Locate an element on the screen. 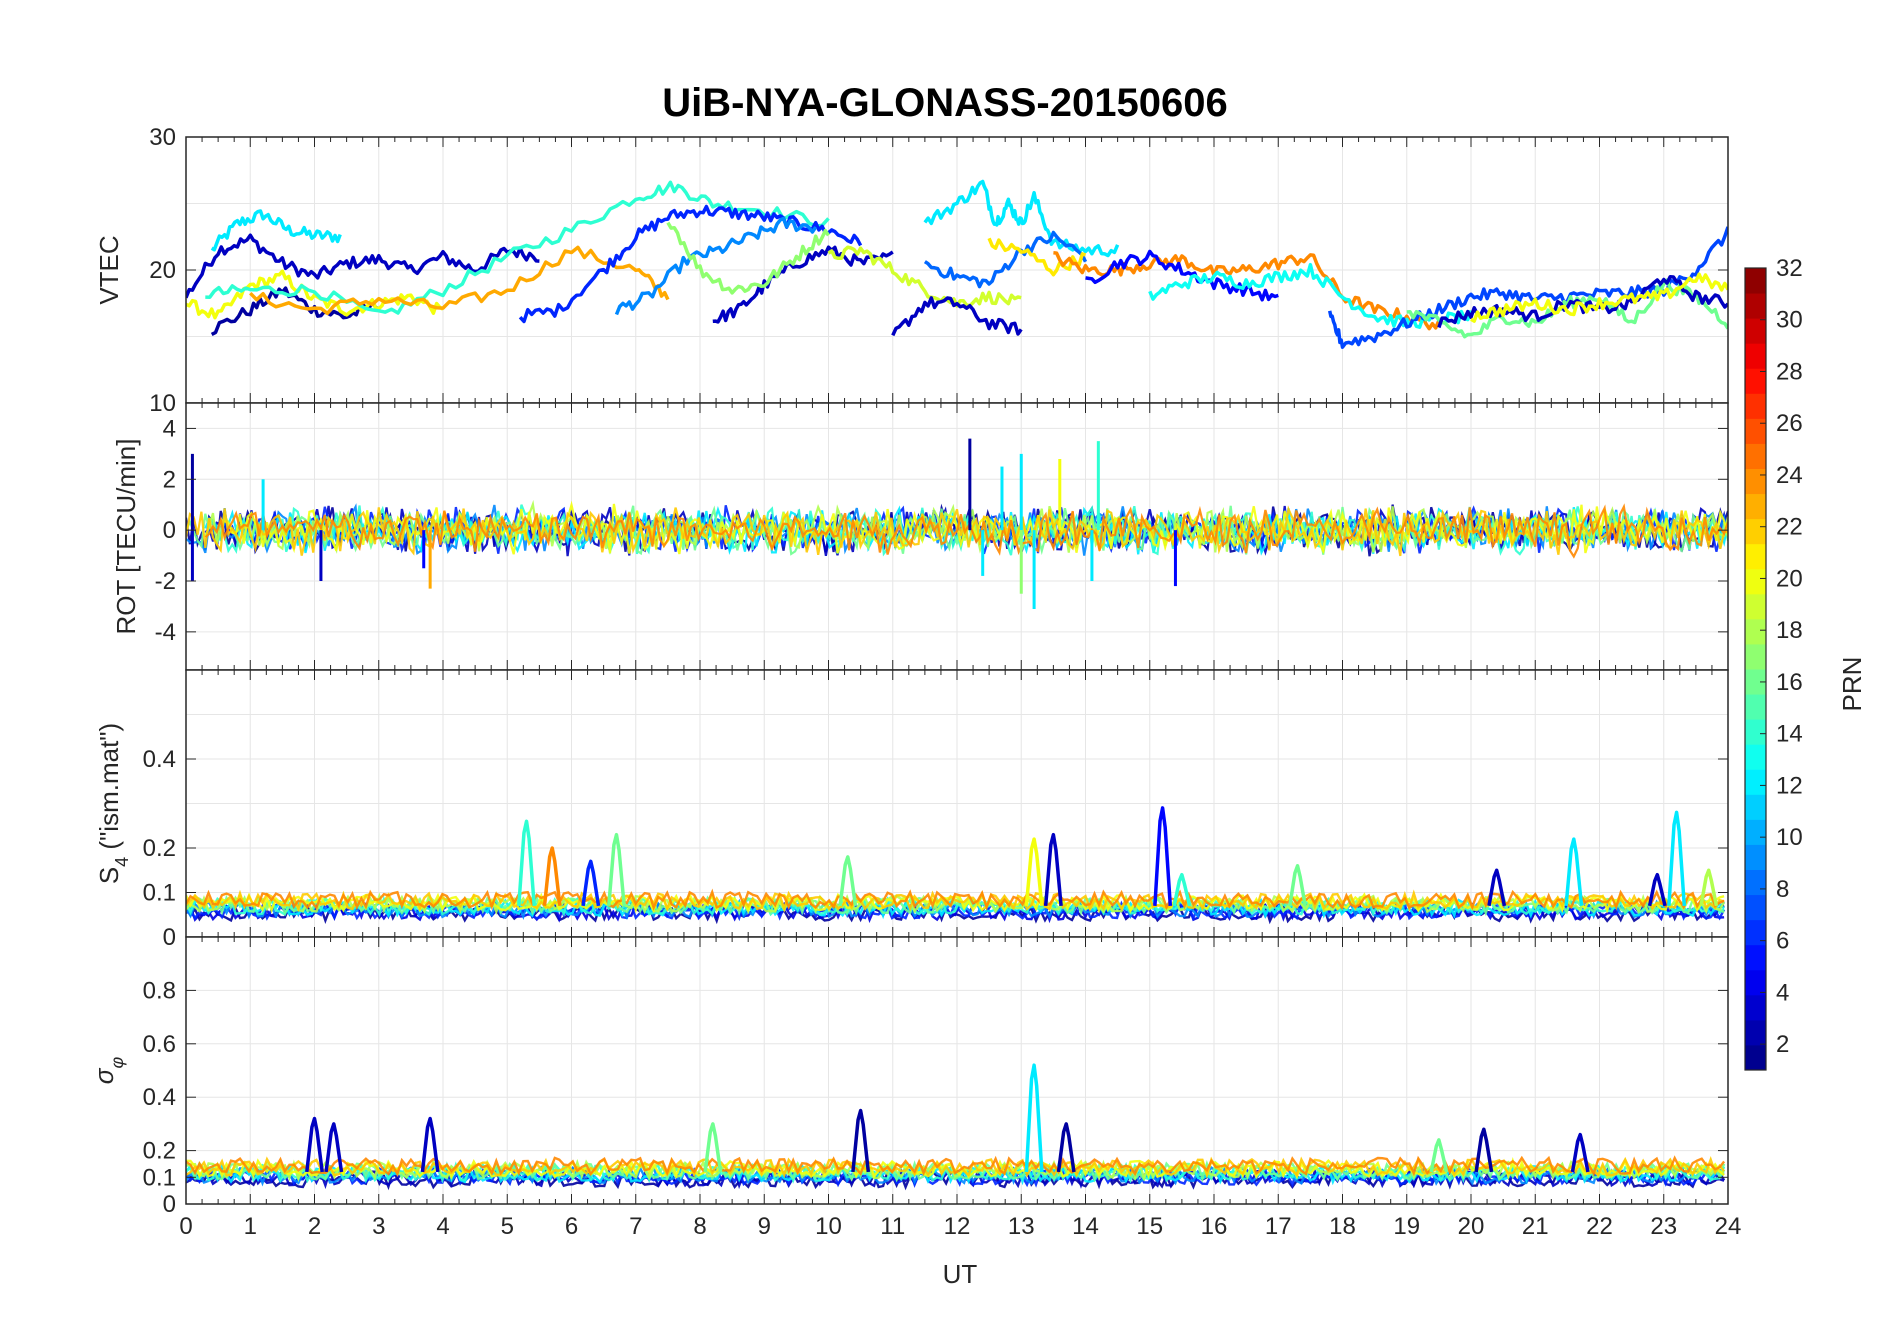 Image resolution: width=1902 pixels, height=1330 pixels. y-tick-label: 0.8 is located at coordinates (159, 990).